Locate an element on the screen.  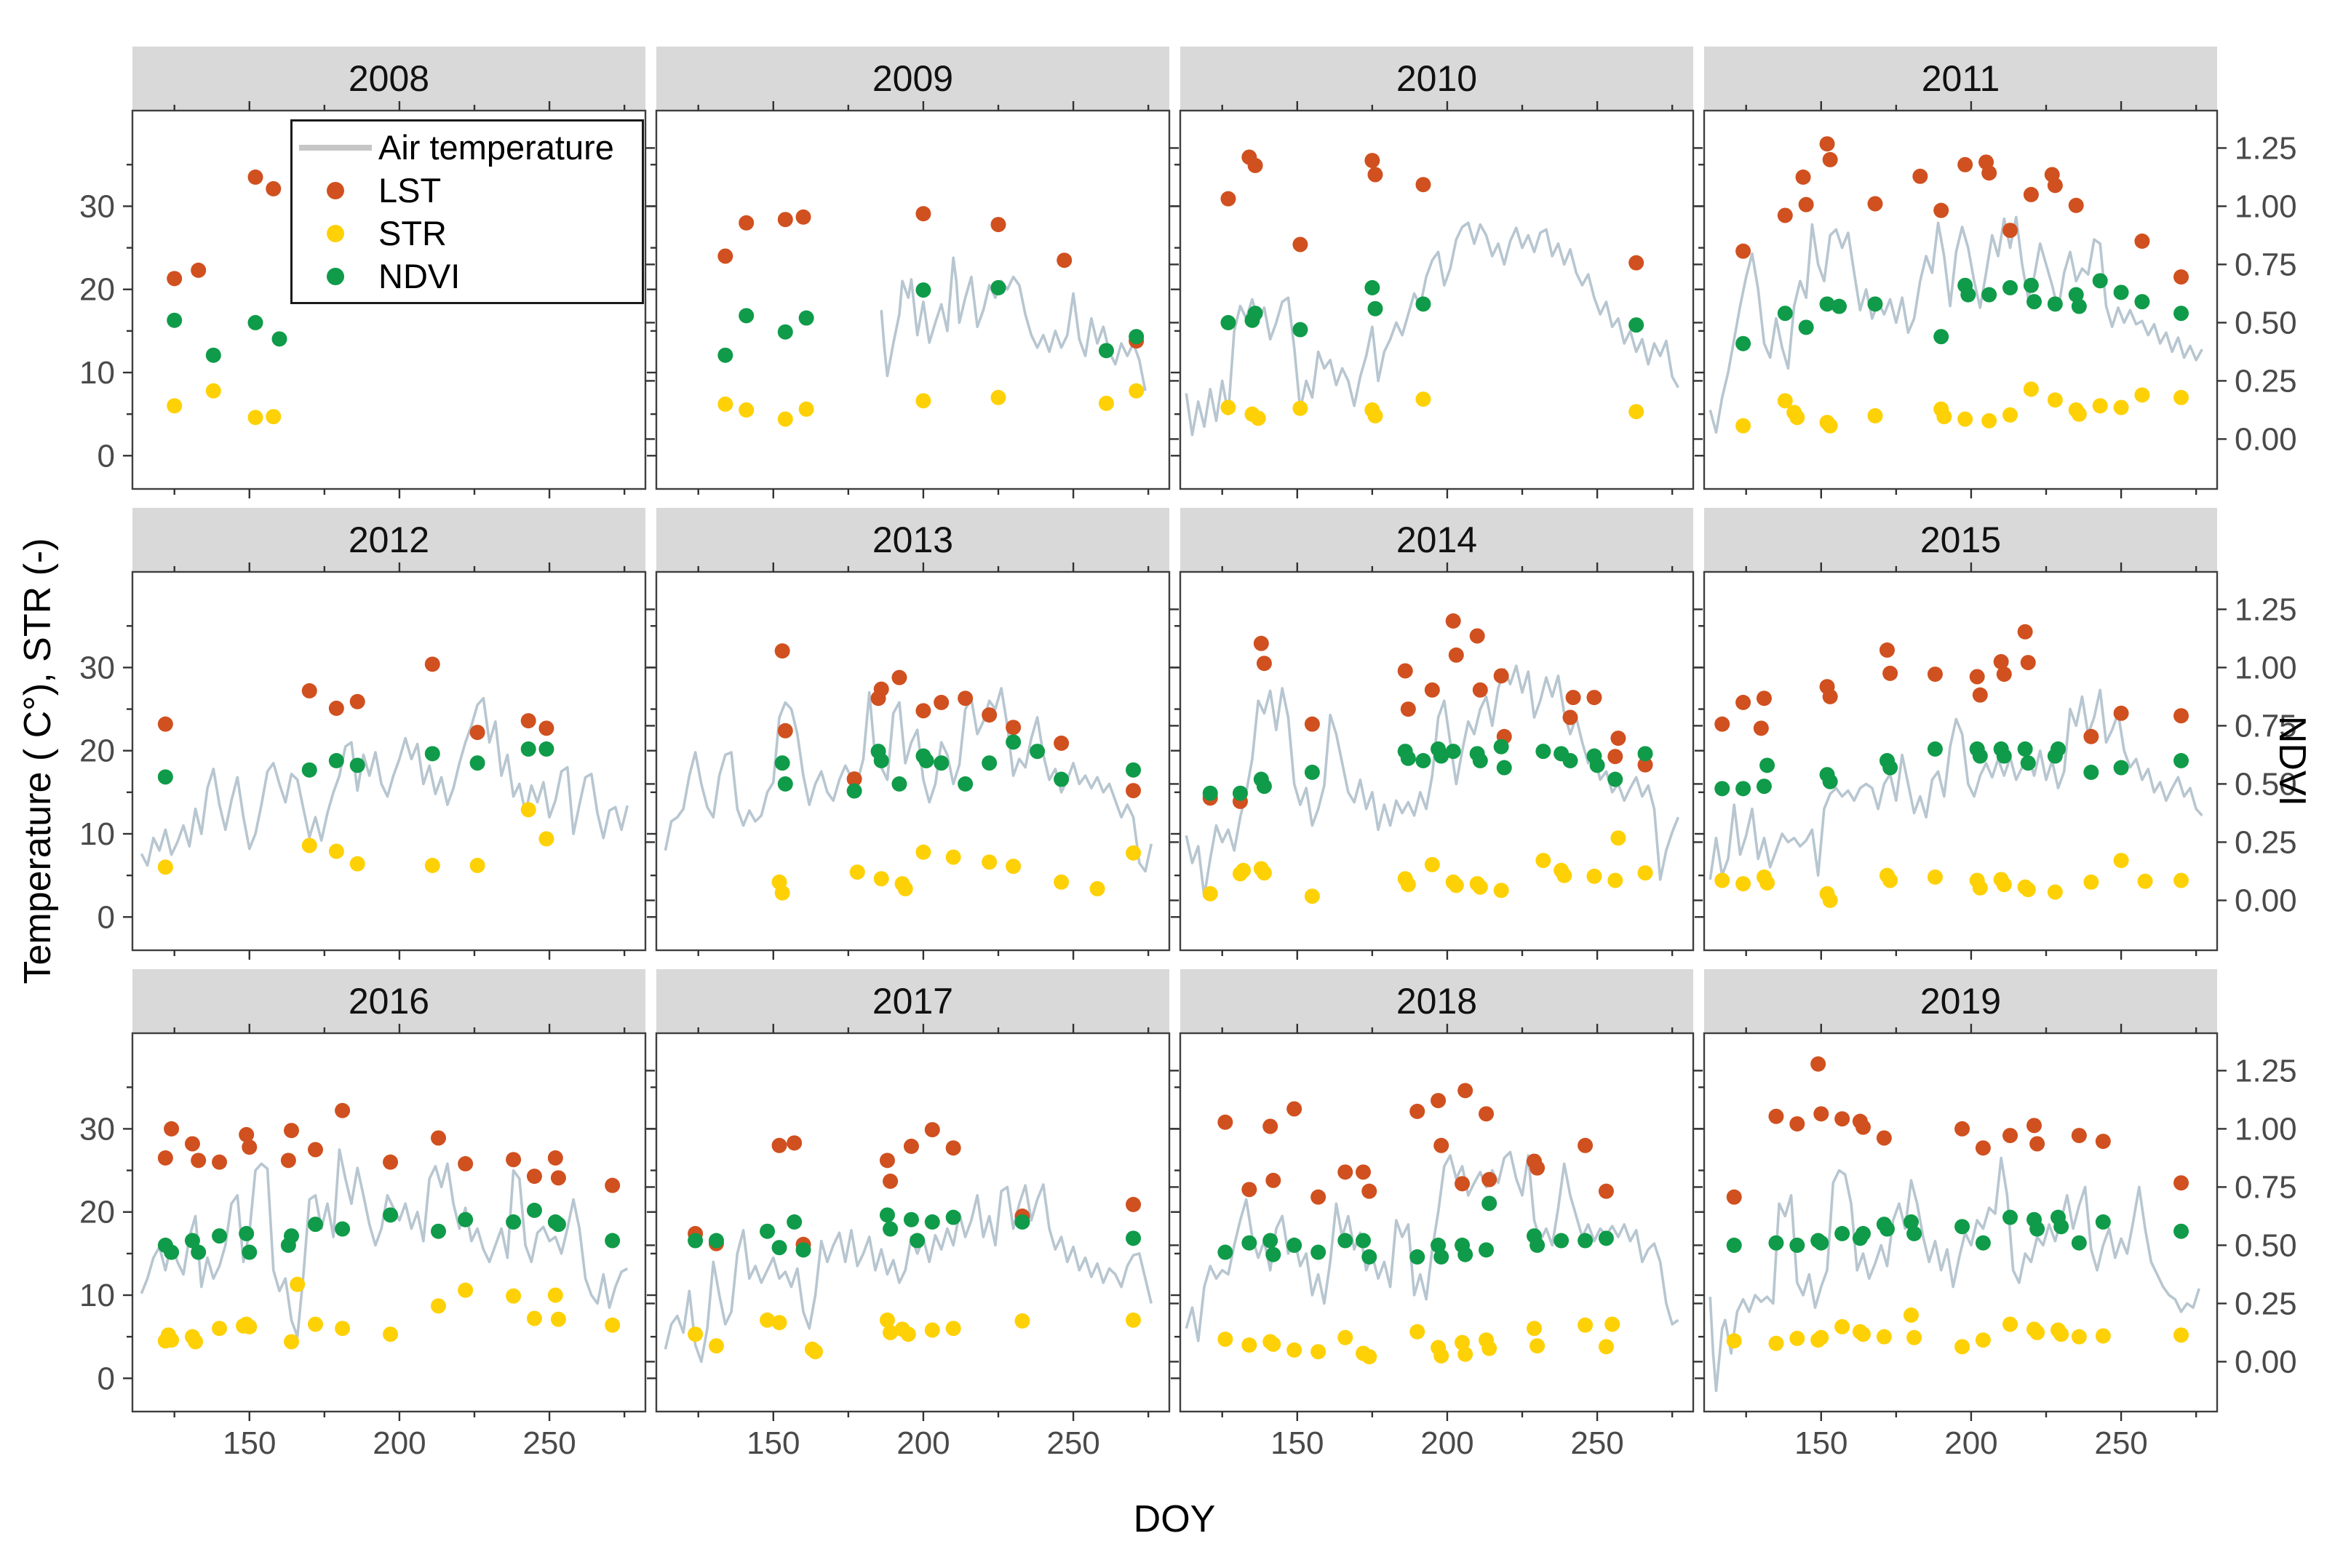
facet-strip-label: 2011 is located at coordinates (1961, 78).